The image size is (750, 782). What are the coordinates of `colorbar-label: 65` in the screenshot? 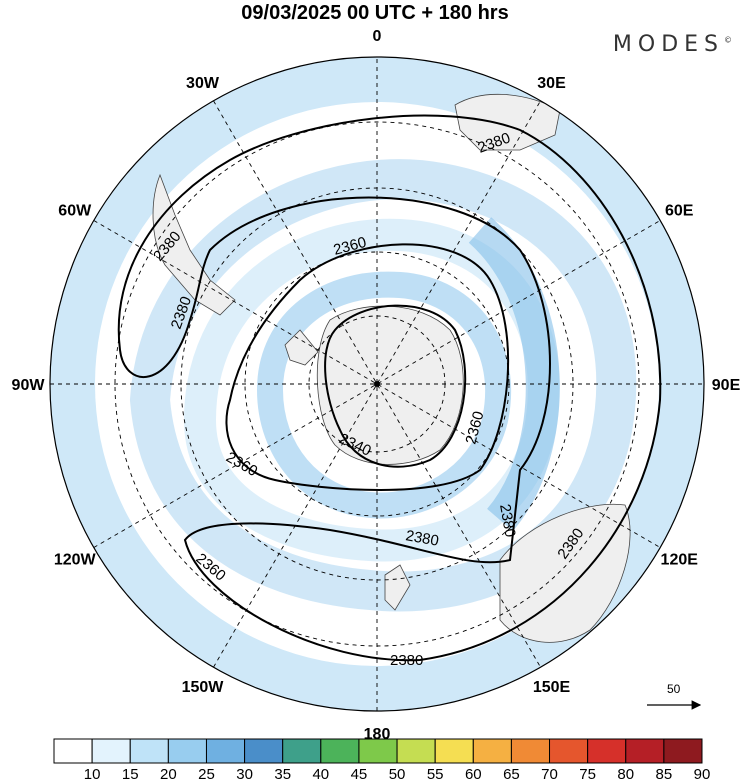 It's located at (511, 774).